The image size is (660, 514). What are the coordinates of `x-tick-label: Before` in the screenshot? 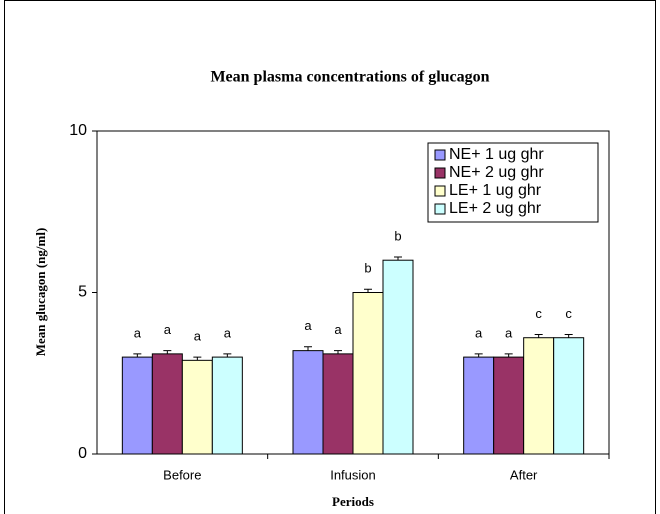 It's located at (182, 474).